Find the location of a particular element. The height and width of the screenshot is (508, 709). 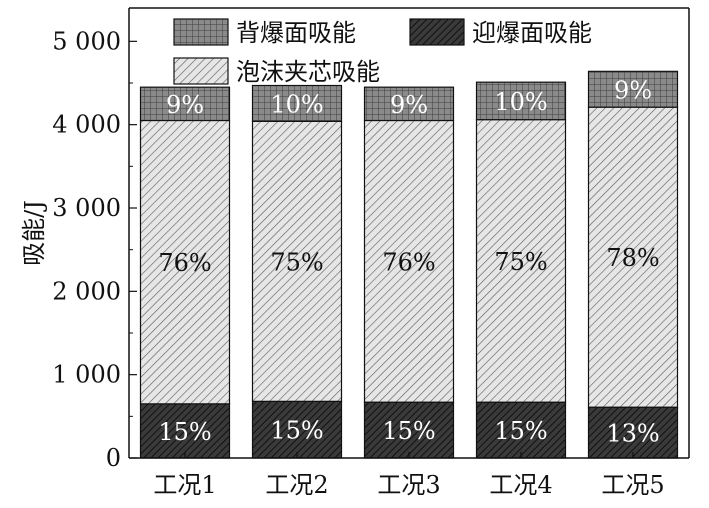

data-label-1-5: 13% is located at coordinates (632, 434).